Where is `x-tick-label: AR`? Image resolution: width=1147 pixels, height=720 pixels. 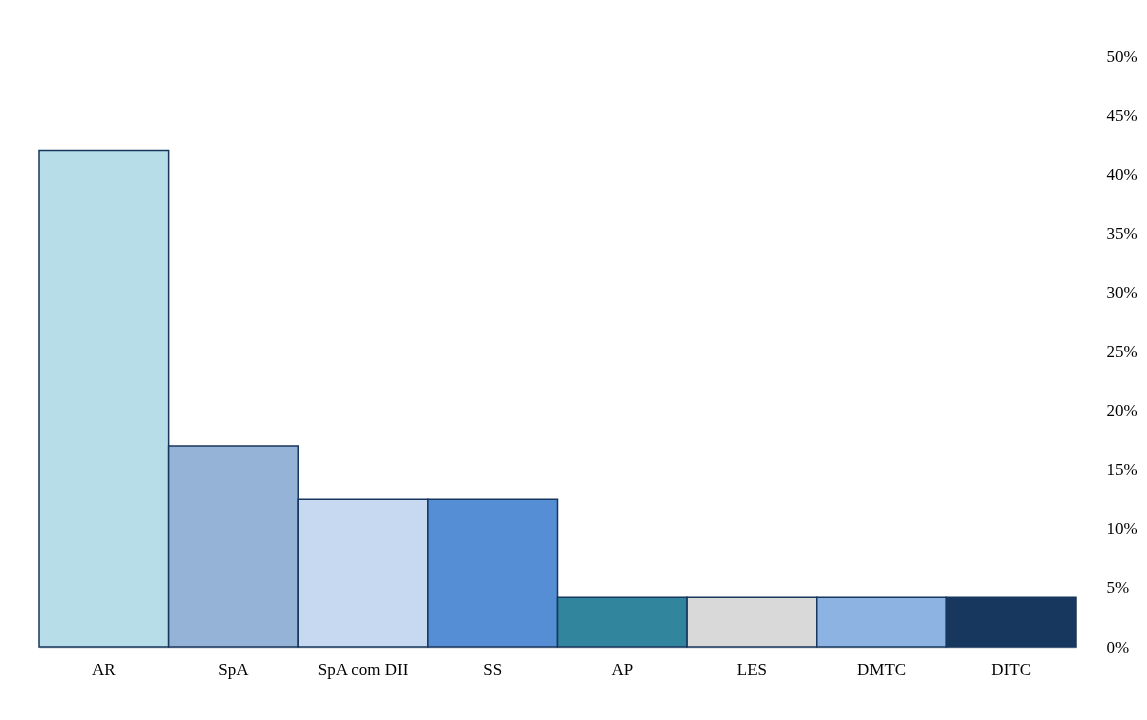 x-tick-label: AR is located at coordinates (104, 669).